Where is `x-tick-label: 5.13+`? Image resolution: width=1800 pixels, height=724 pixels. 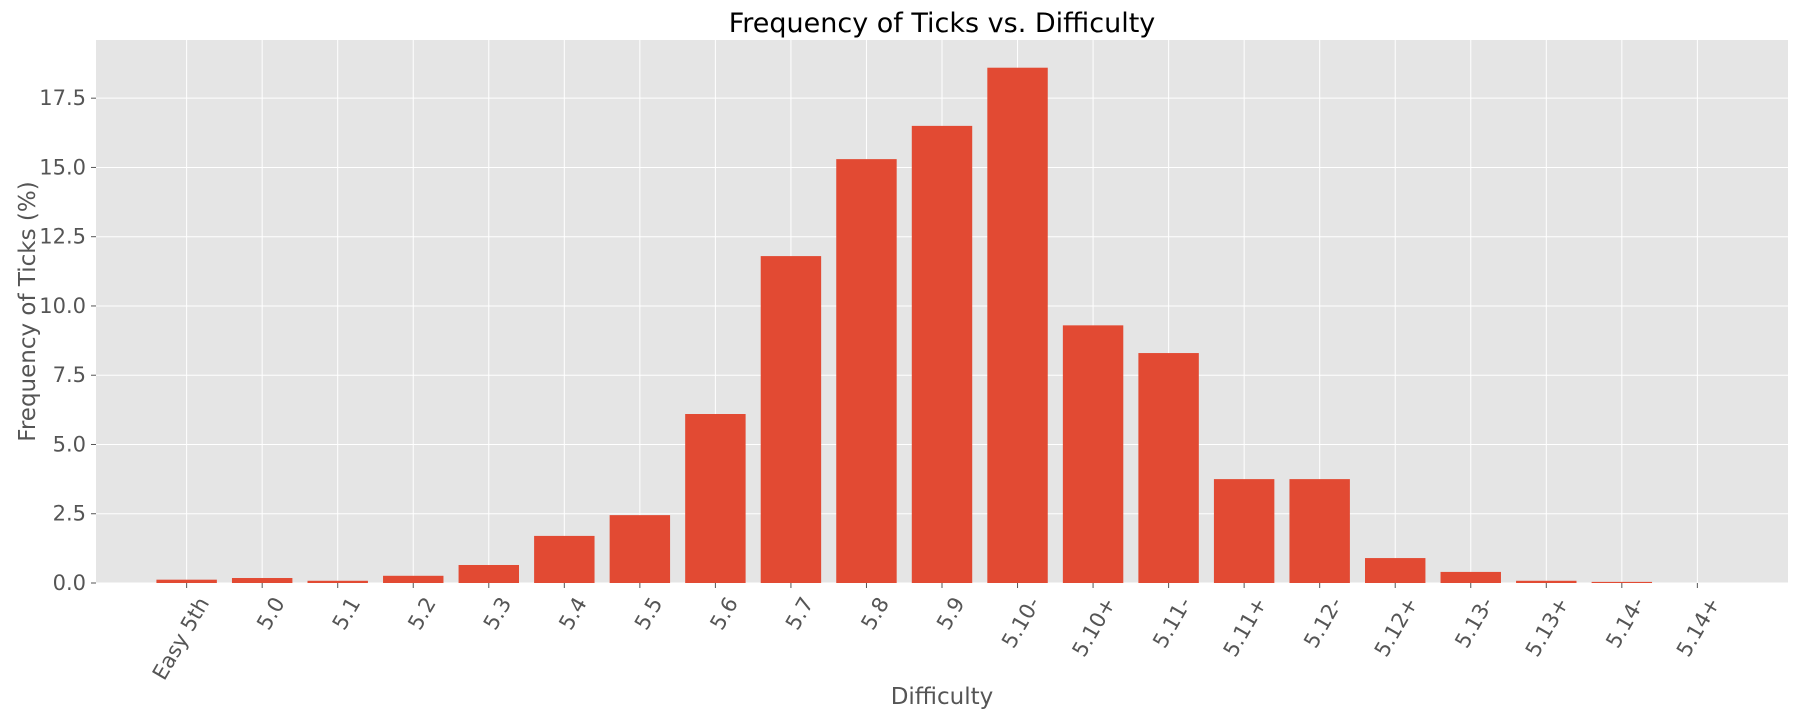
x-tick-label: 5.13+ is located at coordinates (1547, 627).